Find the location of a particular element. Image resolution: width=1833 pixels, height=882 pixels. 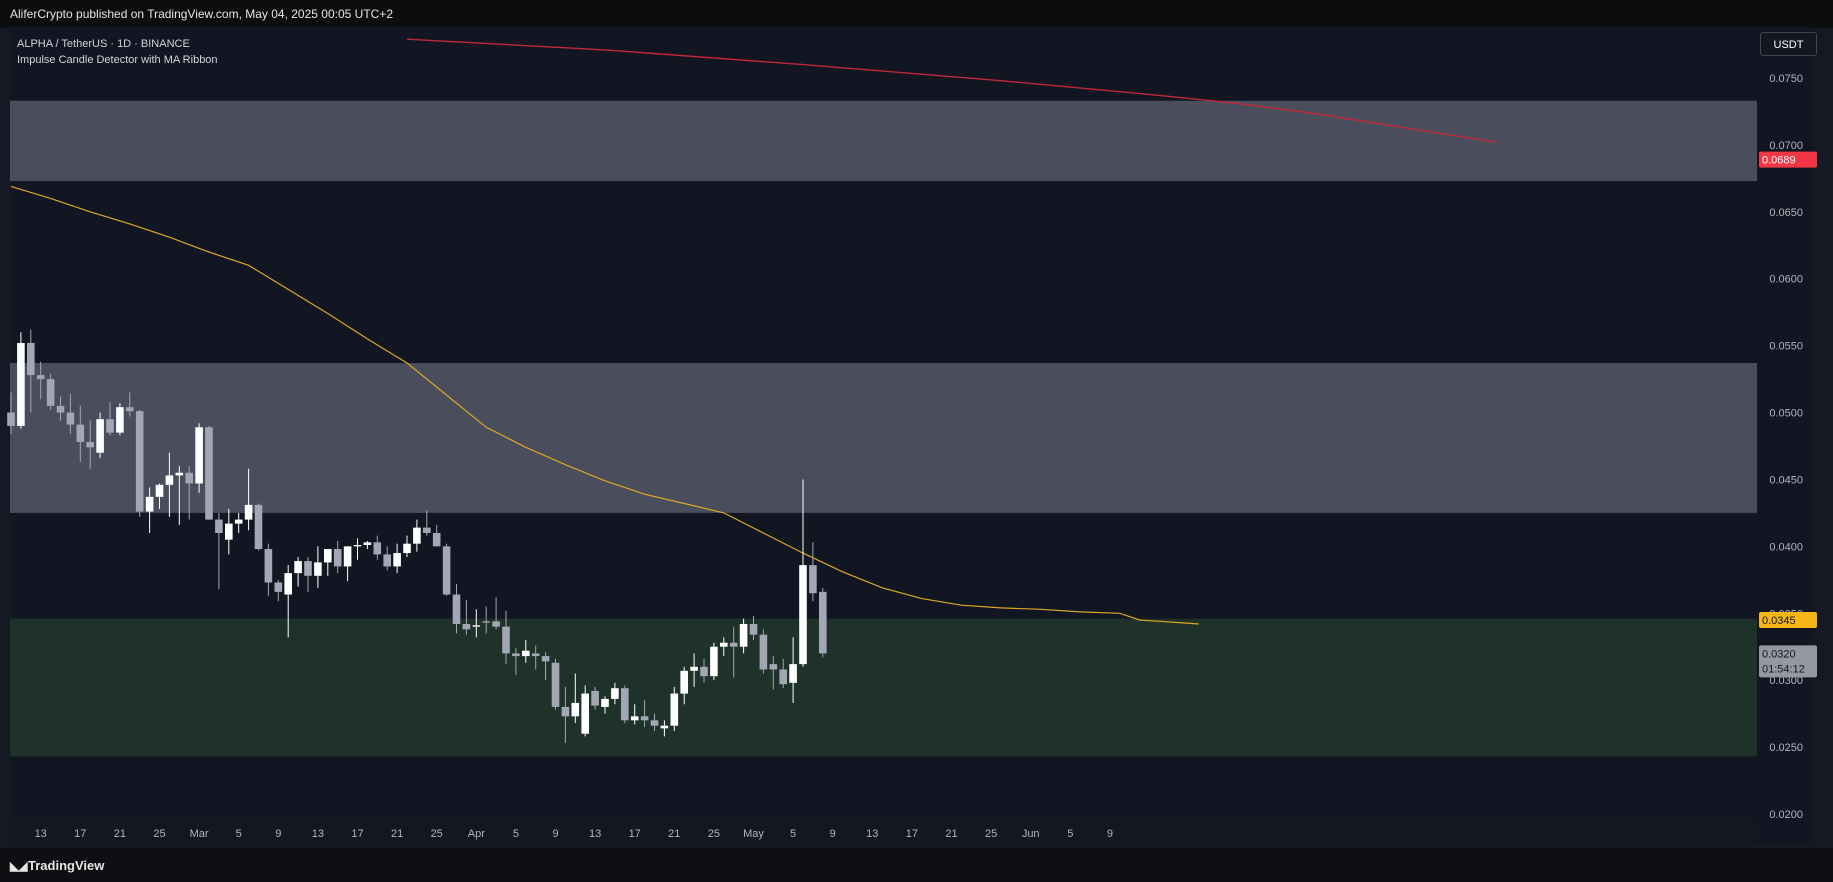

ma-mid-value: 0.0345 is located at coordinates (1779, 621).